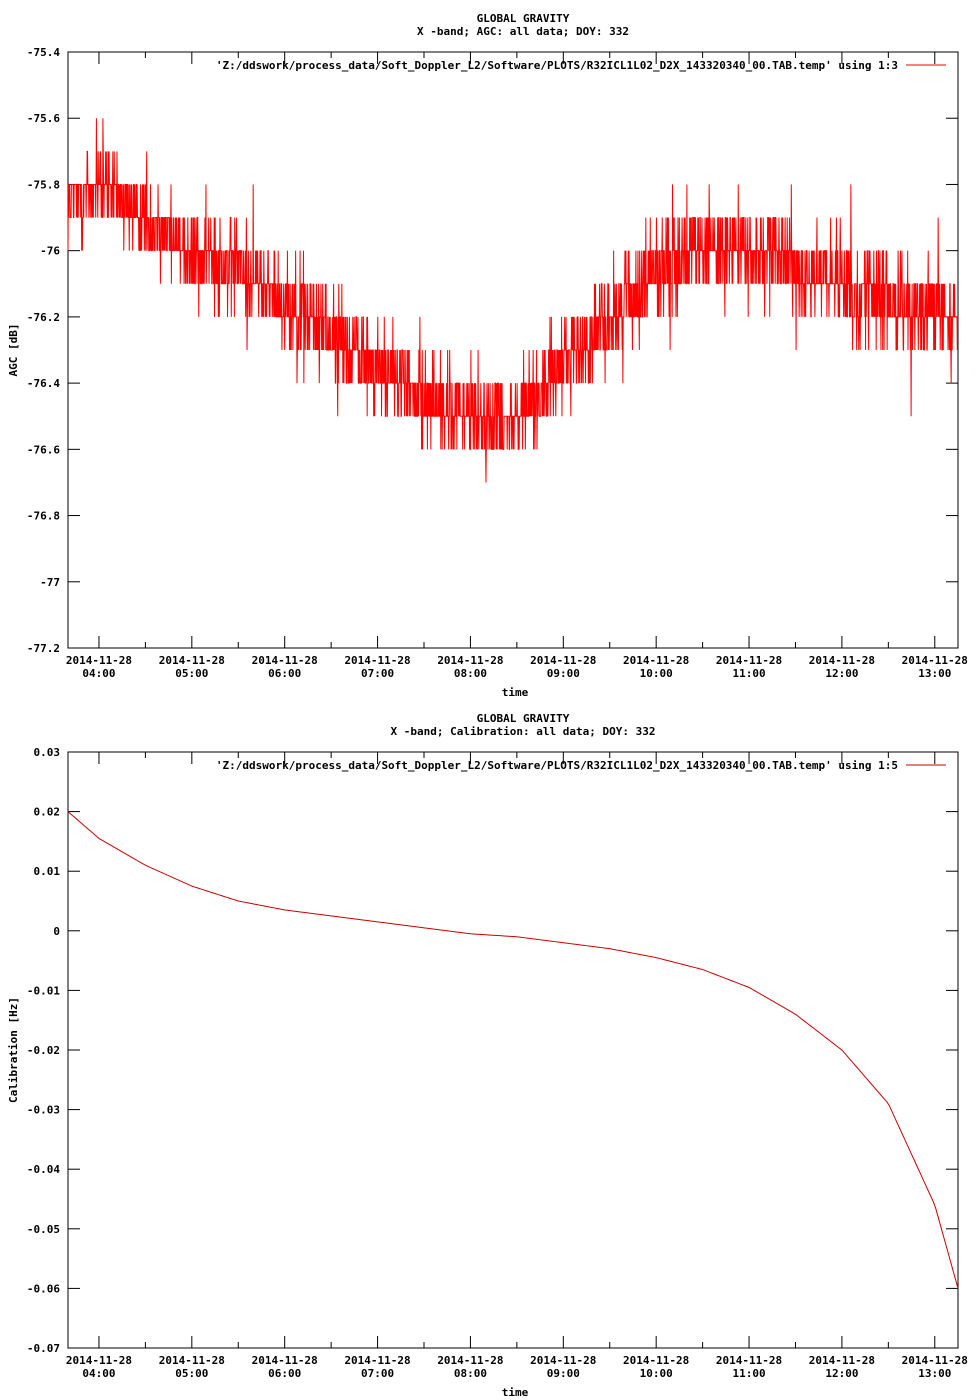  What do you see at coordinates (43, 184) in the screenshot?
I see `y-tick-label: -75.8` at bounding box center [43, 184].